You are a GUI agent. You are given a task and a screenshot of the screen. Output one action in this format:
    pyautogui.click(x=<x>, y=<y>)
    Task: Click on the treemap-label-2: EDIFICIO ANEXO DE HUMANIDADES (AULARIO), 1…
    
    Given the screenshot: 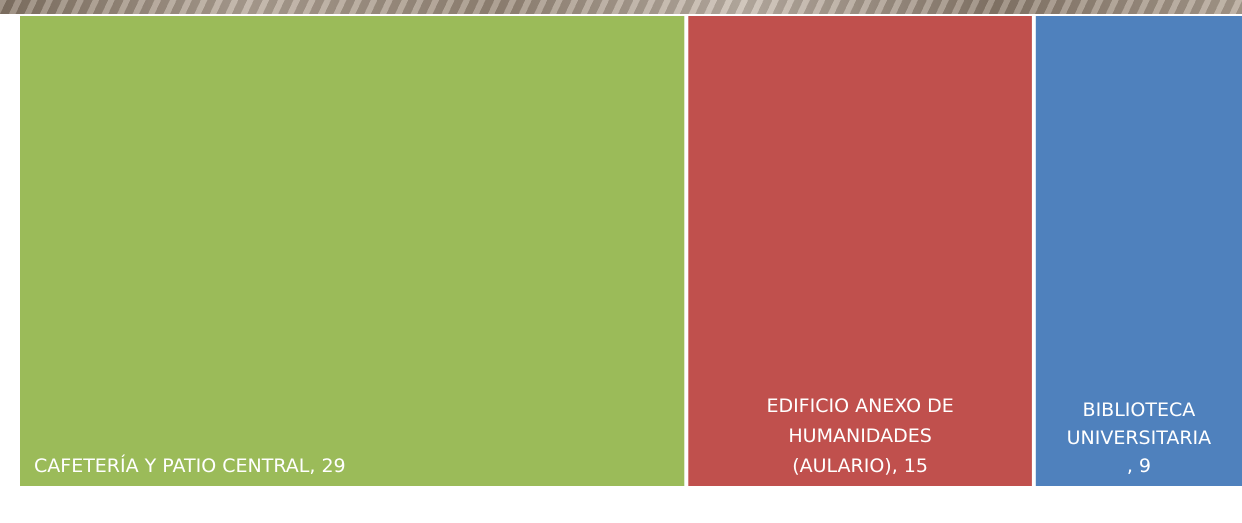 What is the action you would take?
    pyautogui.click(x=859, y=436)
    